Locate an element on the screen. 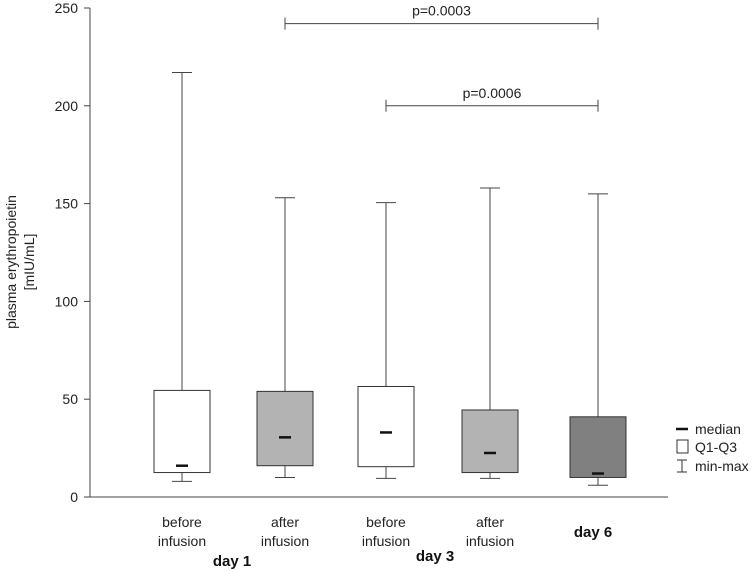 This screenshot has height=571, width=755. legend-box-label: Q1-Q3 is located at coordinates (716, 447).